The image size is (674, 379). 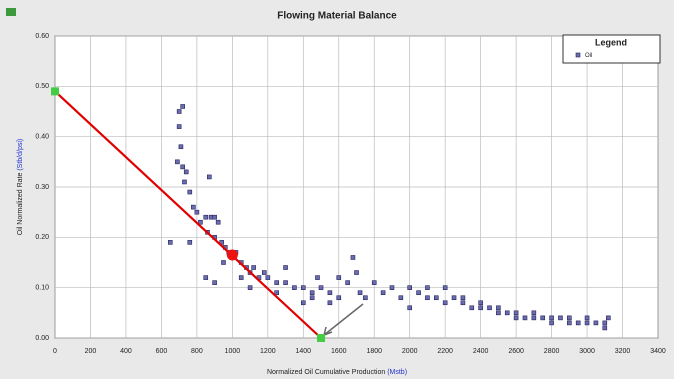 What do you see at coordinates (162, 351) in the screenshot?
I see `x-tick-label: 600` at bounding box center [162, 351].